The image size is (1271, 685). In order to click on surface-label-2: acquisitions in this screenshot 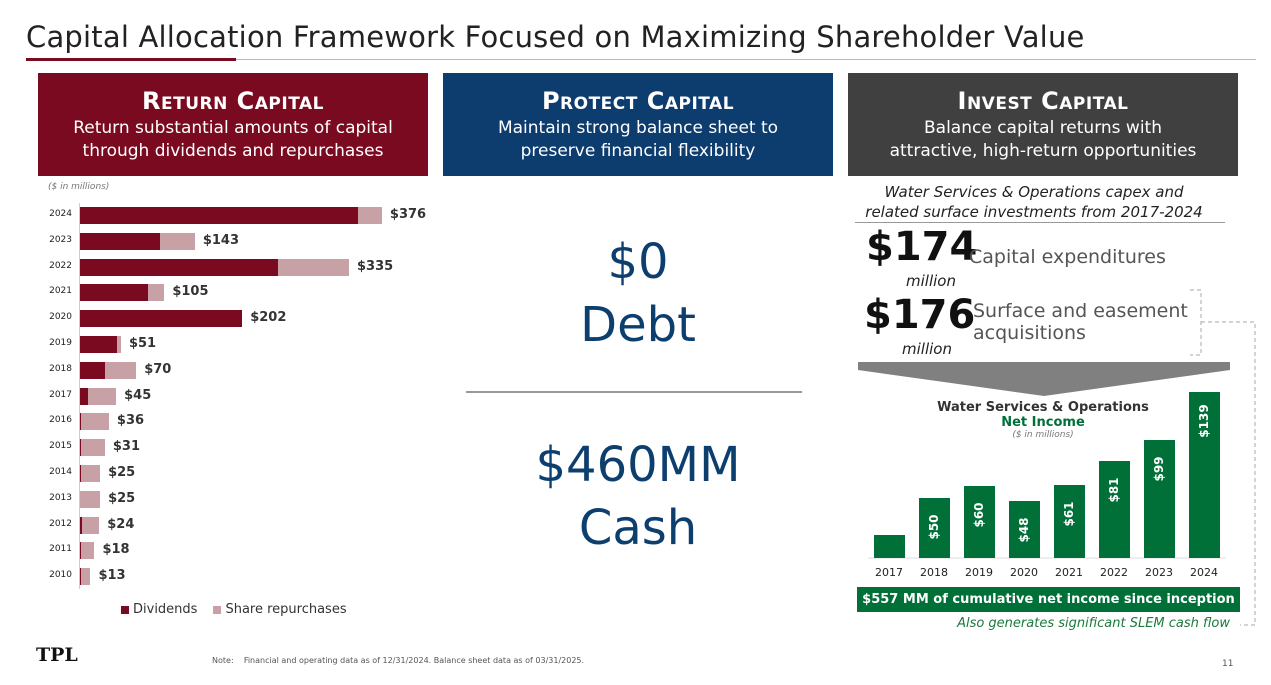, I will do `click(1029, 333)`.